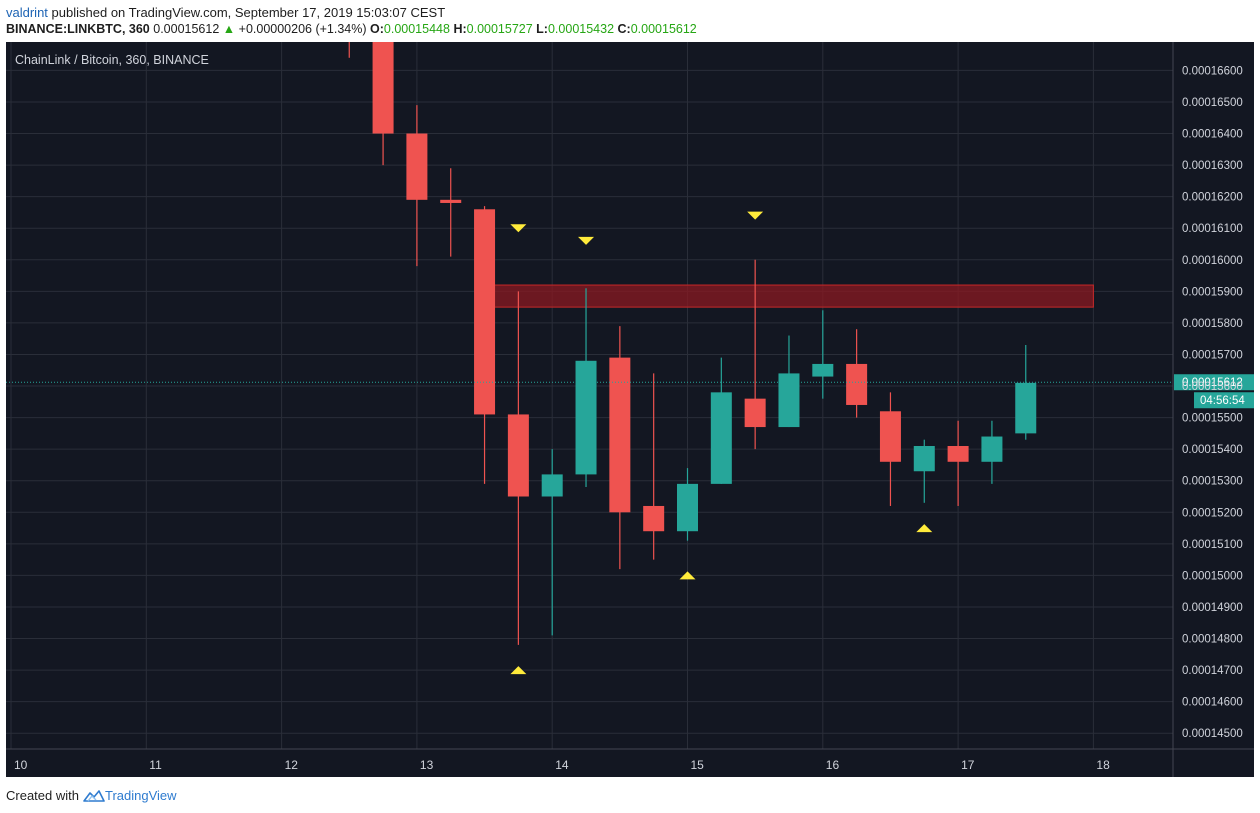 Image resolution: width=1260 pixels, height=813 pixels. What do you see at coordinates (1212, 513) in the screenshot?
I see `y-tick-label: 0.00015200` at bounding box center [1212, 513].